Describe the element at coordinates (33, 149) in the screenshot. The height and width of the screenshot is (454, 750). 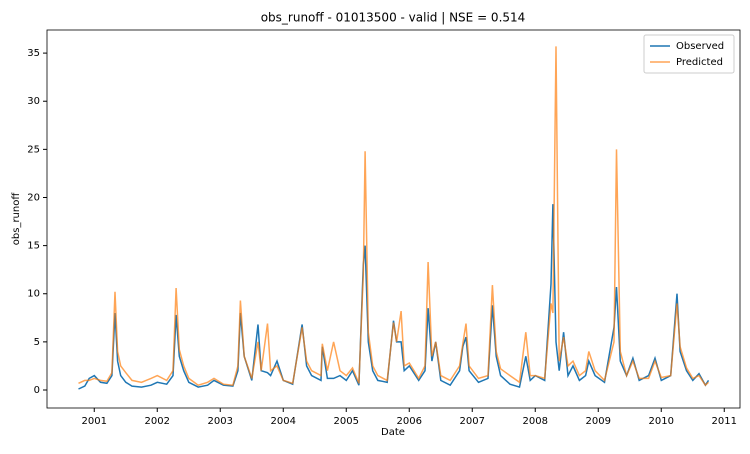
I see `y-tick-label: 25` at that location.